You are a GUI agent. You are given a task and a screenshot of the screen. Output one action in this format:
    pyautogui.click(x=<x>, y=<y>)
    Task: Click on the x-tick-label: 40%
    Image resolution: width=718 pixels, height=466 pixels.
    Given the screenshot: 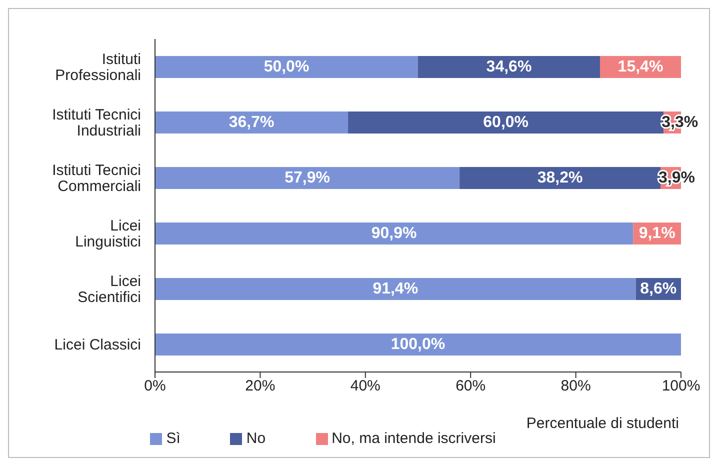 What is the action you would take?
    pyautogui.click(x=365, y=386)
    